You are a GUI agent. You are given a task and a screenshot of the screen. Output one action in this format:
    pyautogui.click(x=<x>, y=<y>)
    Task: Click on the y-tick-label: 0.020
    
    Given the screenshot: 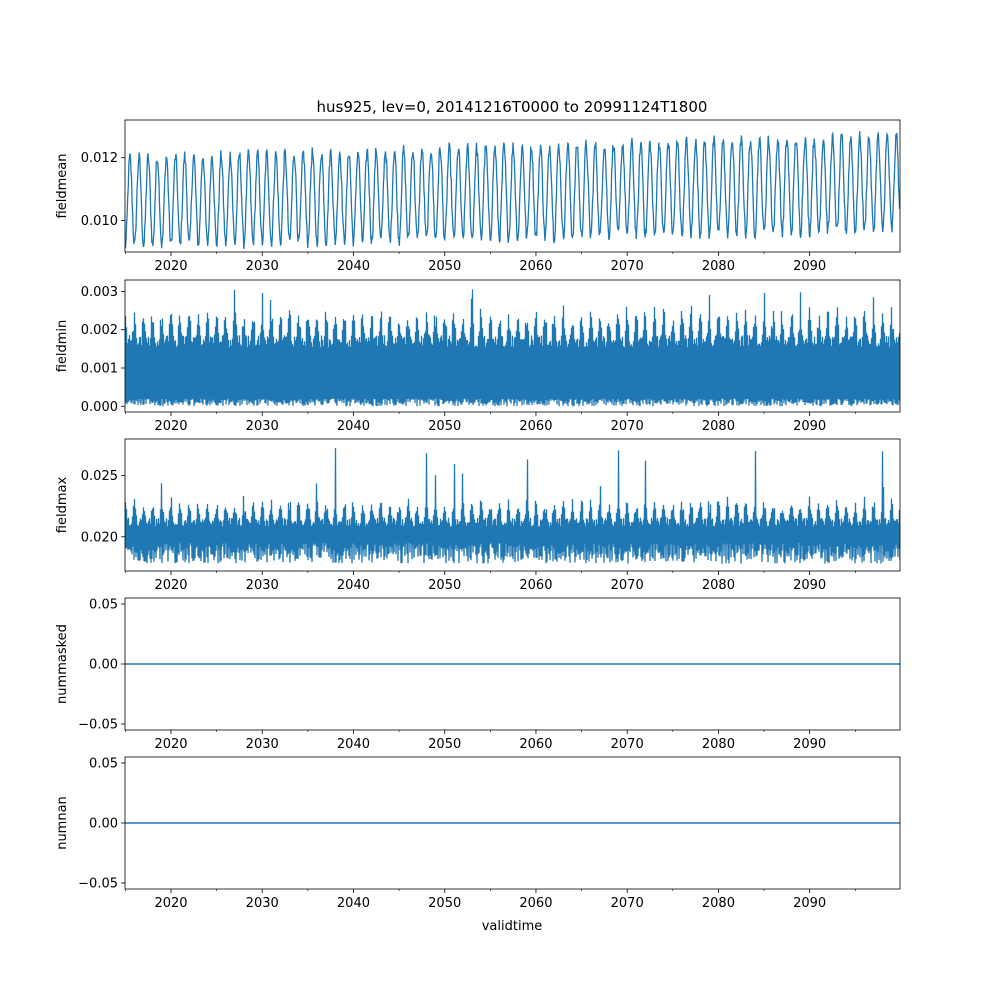 What is the action you would take?
    pyautogui.click(x=99, y=537)
    